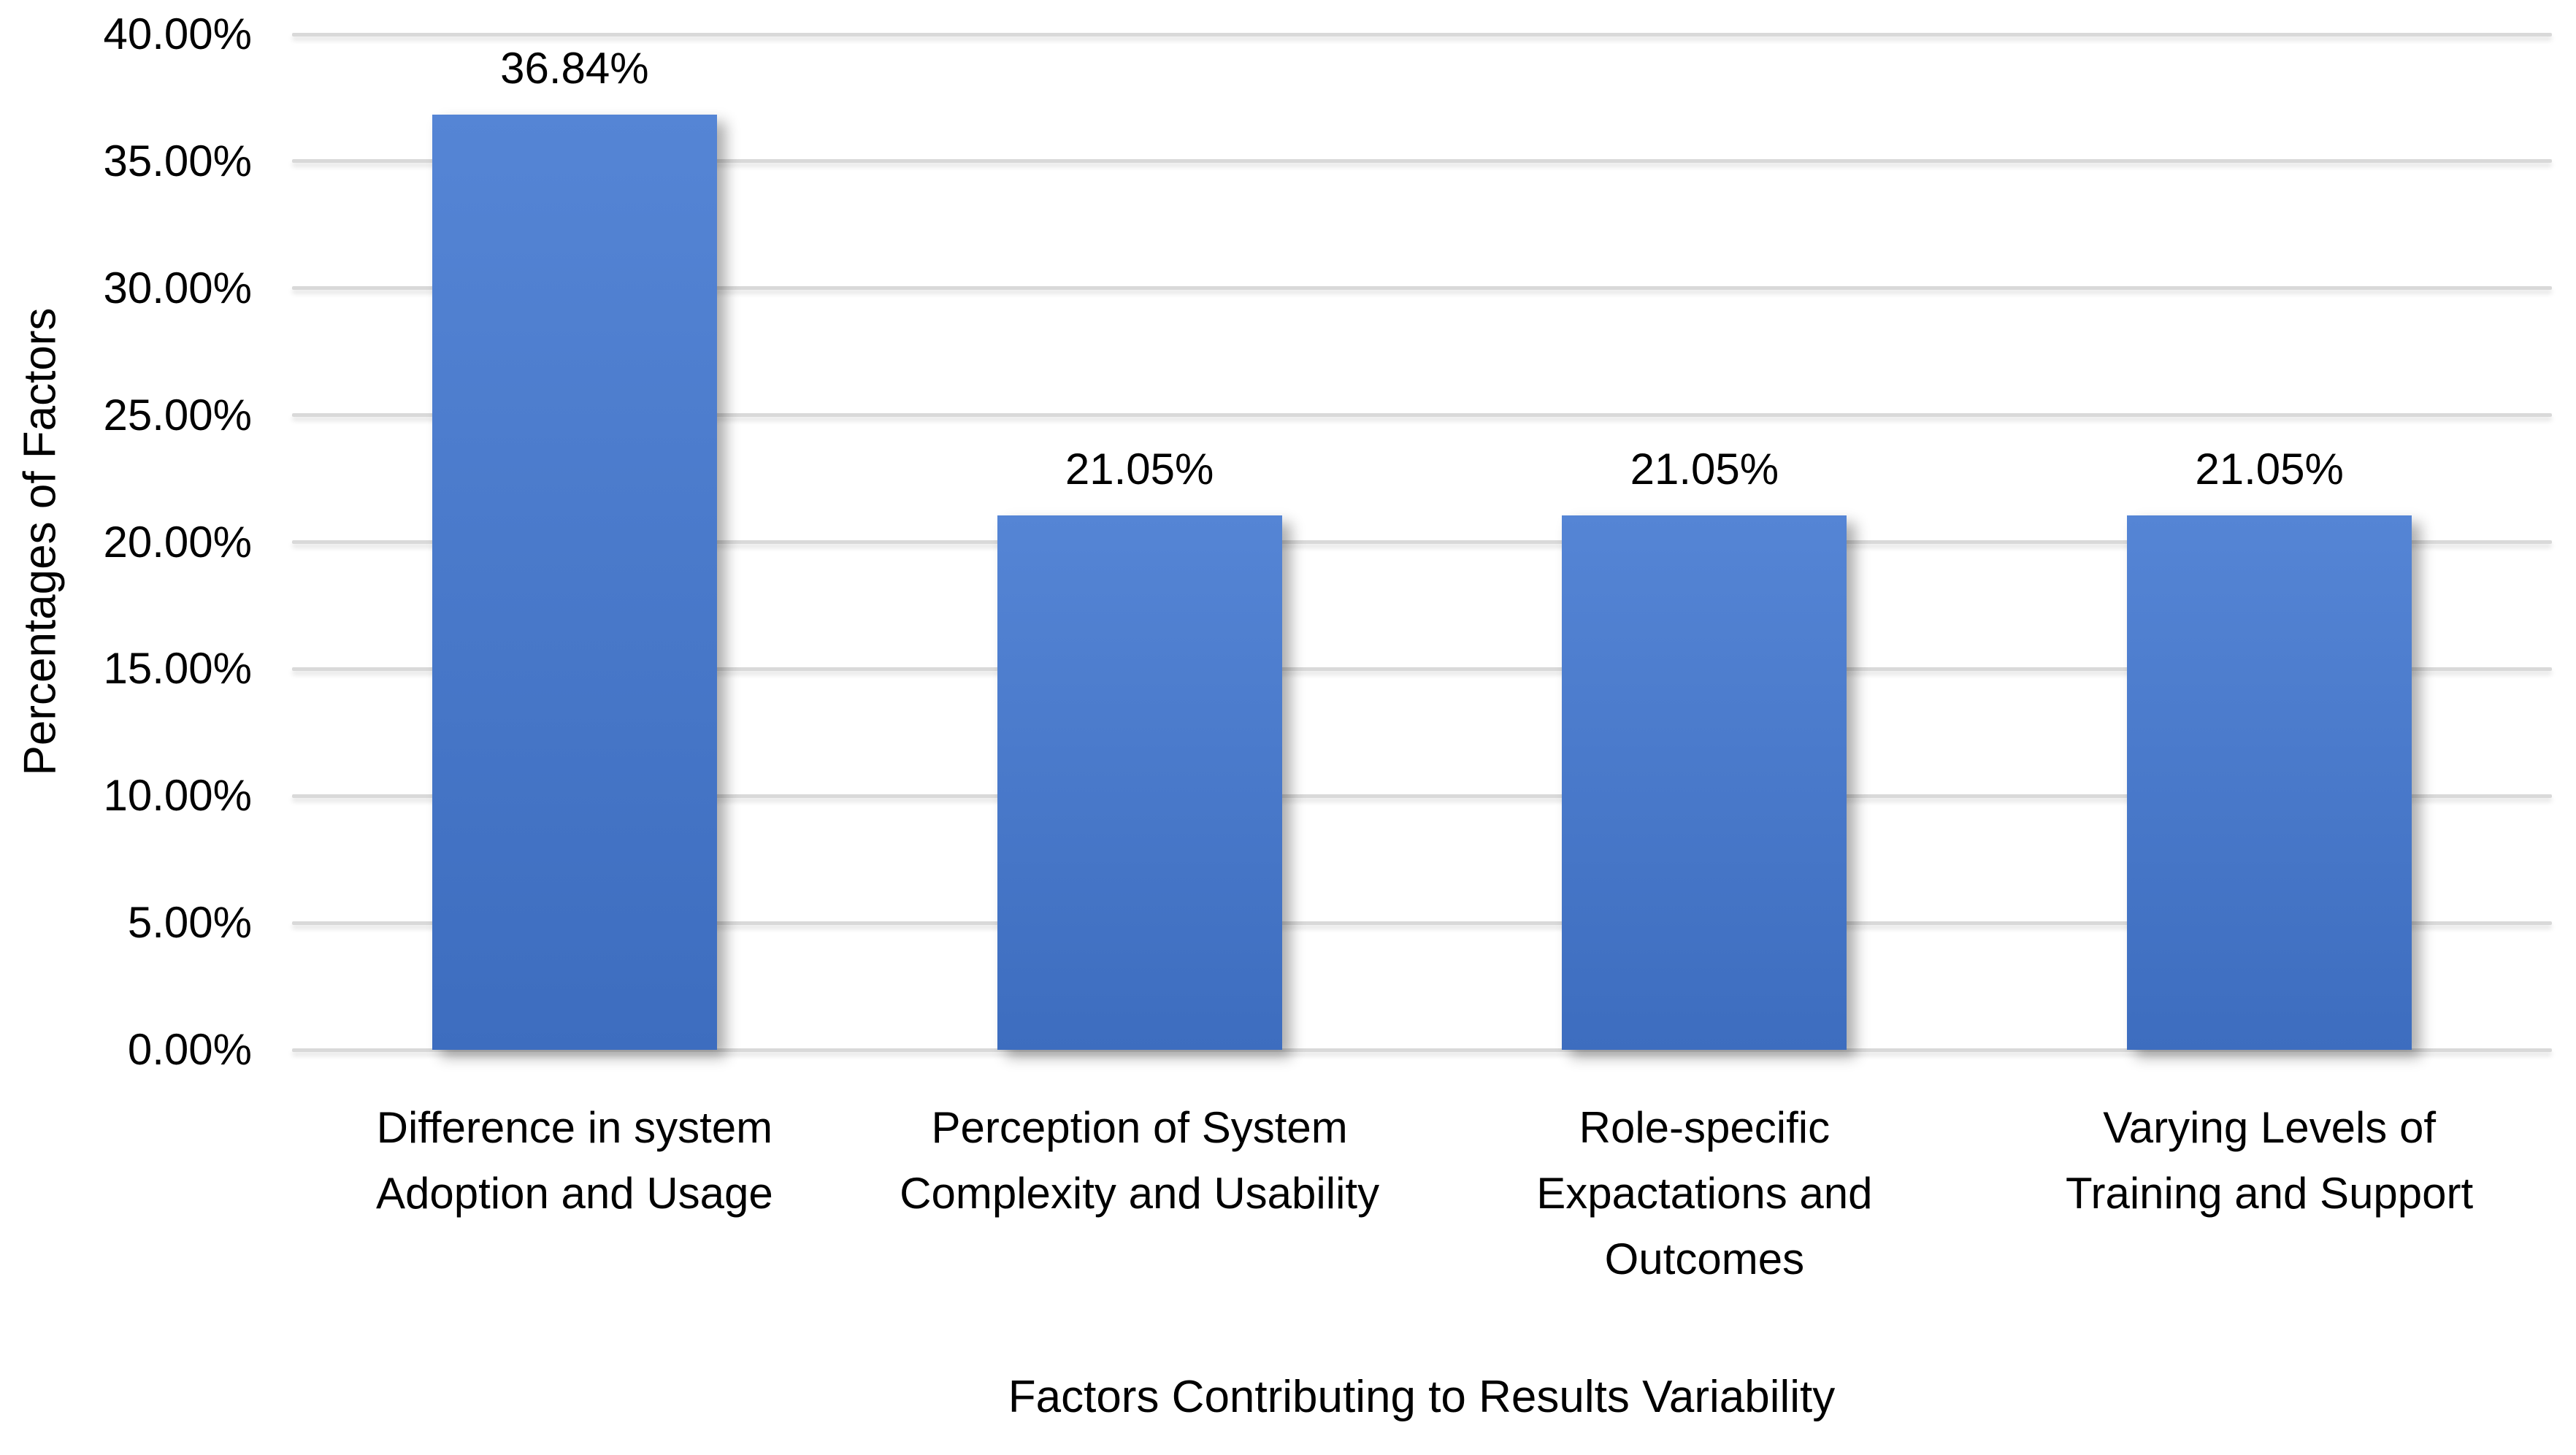 Image resolution: width=2576 pixels, height=1455 pixels. I want to click on x-axis-category-label: Varying Levels of Training and Support, so click(2270, 1160).